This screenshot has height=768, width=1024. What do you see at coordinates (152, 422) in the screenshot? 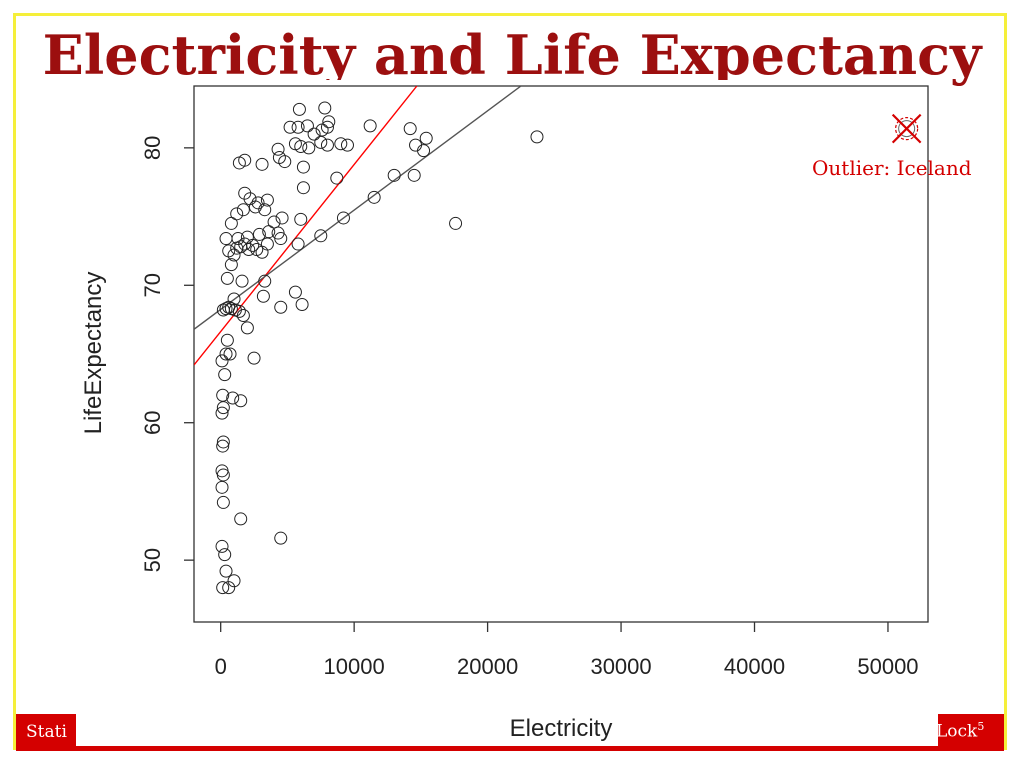
I see `y-tick-label: 60` at bounding box center [152, 422].